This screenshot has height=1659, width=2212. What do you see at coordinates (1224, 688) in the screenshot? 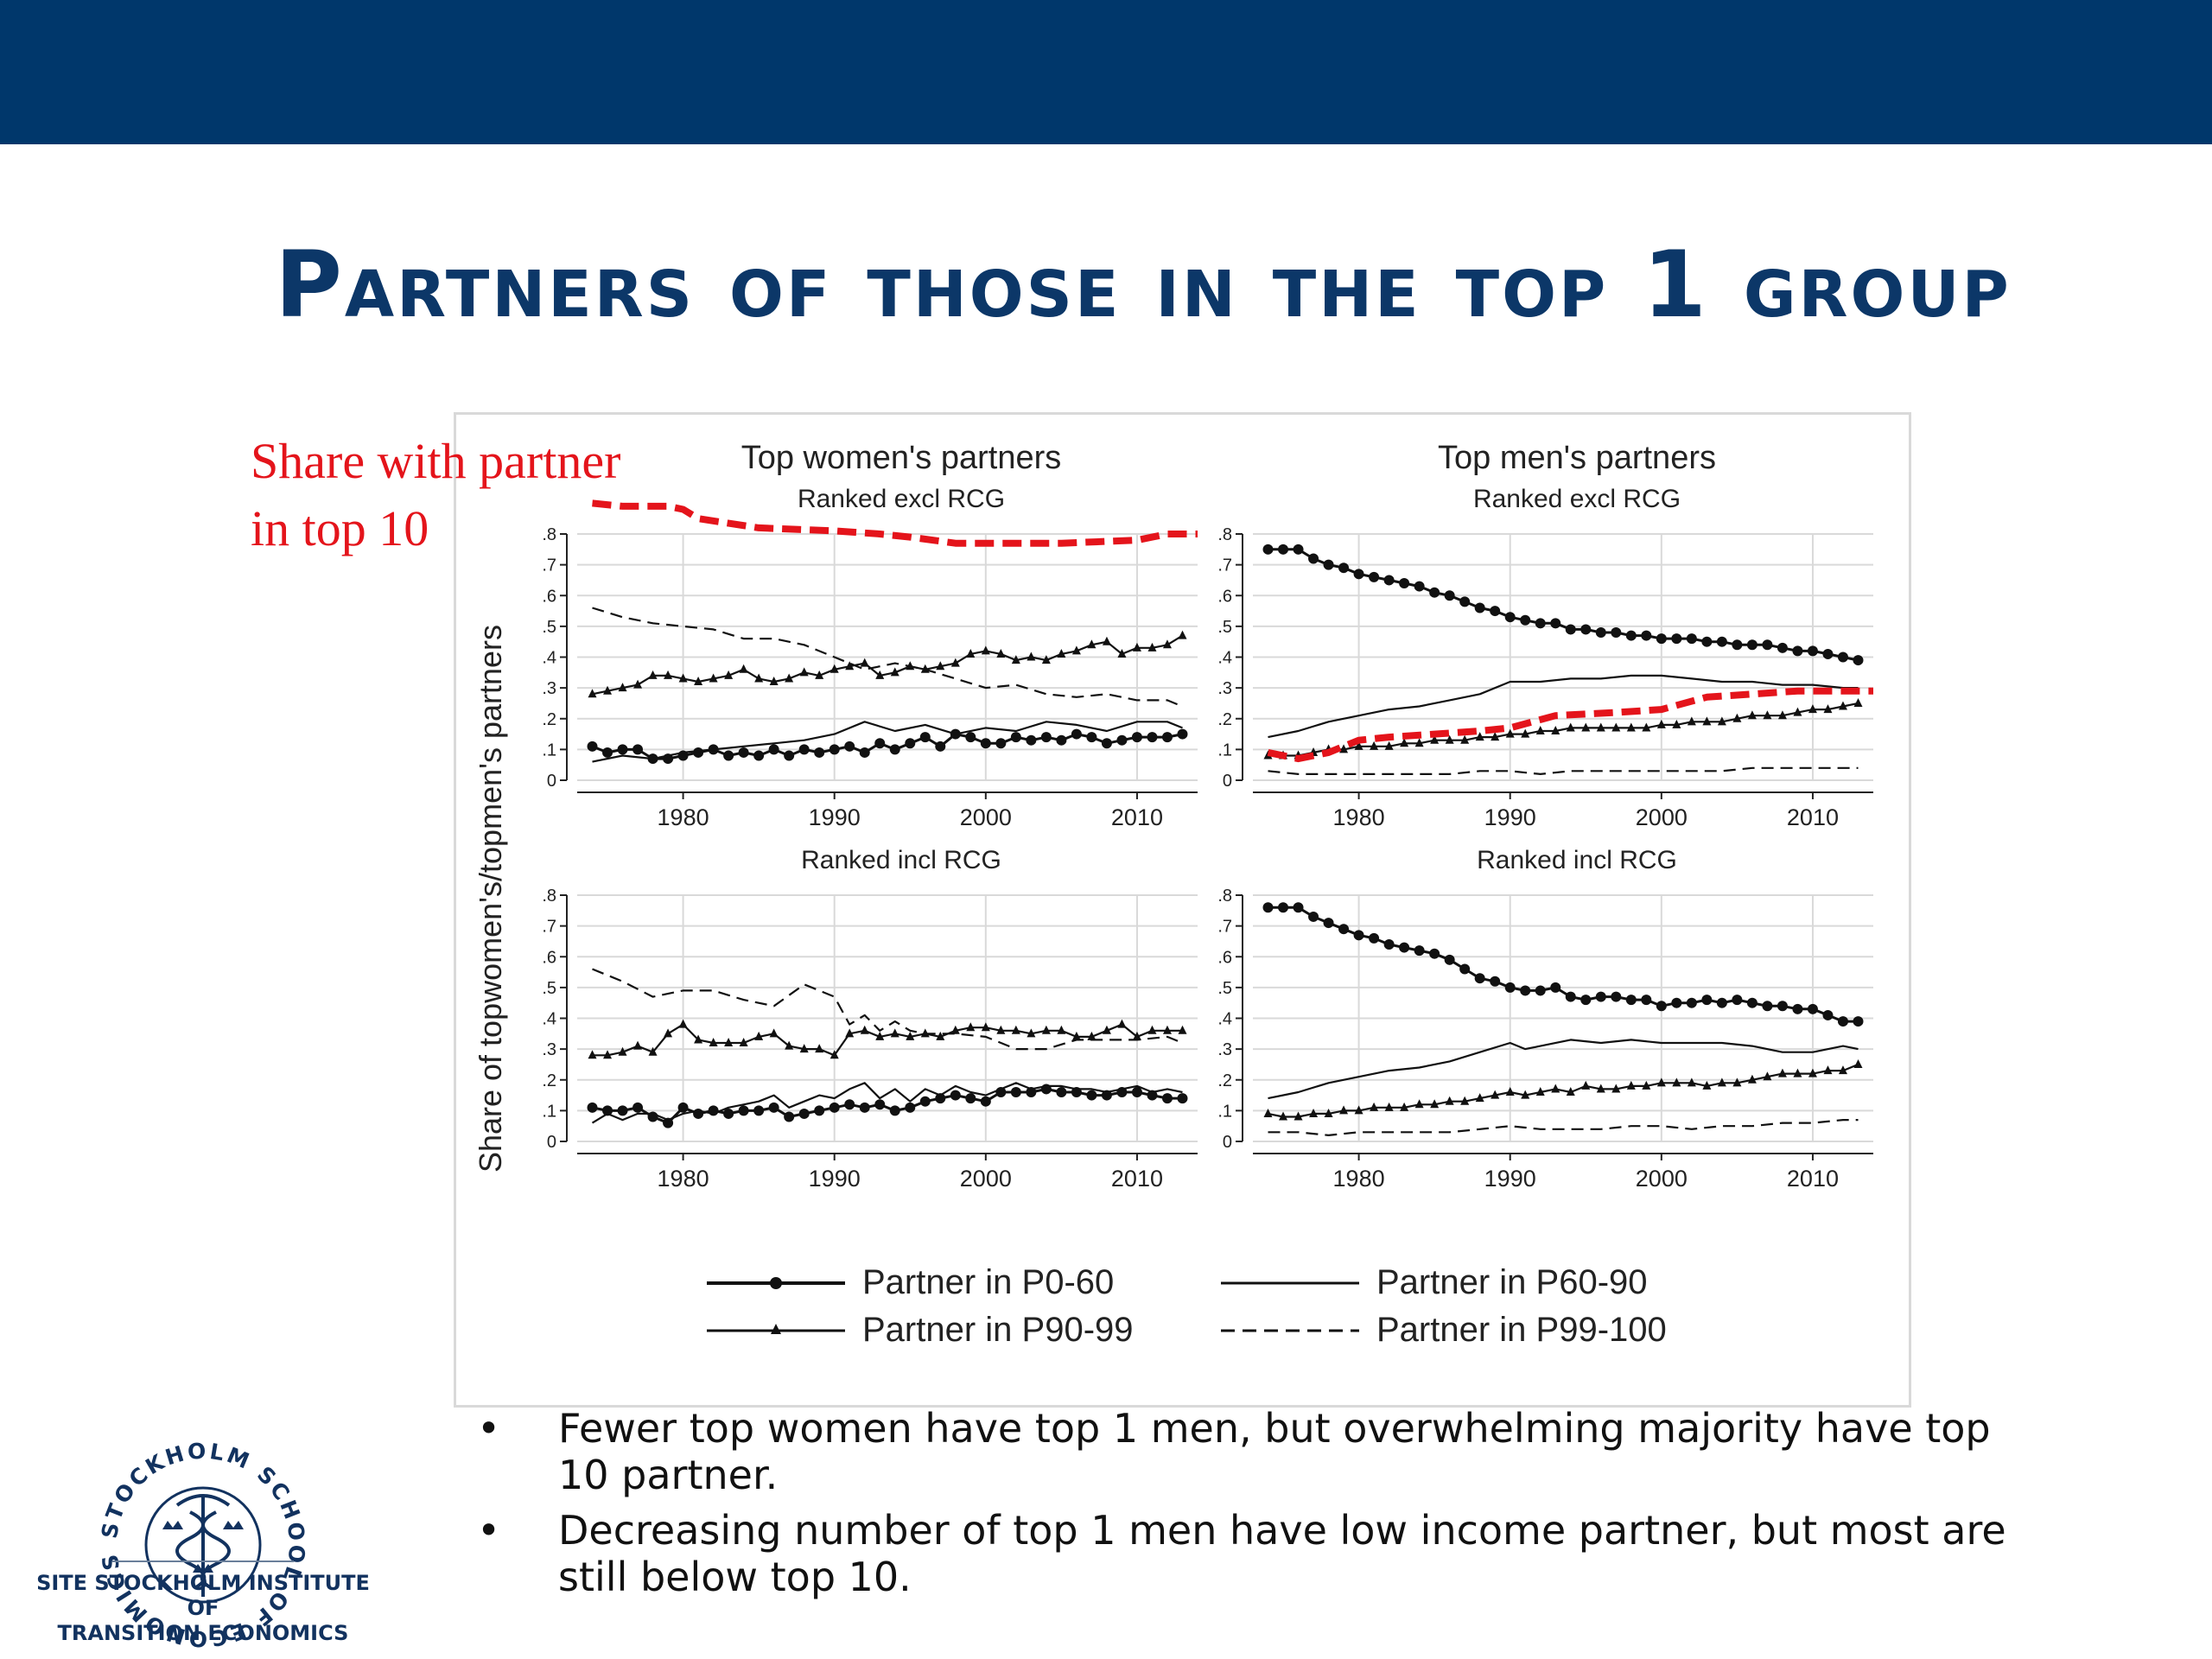
I see `y-tick-label: .3` at bounding box center [1224, 688].